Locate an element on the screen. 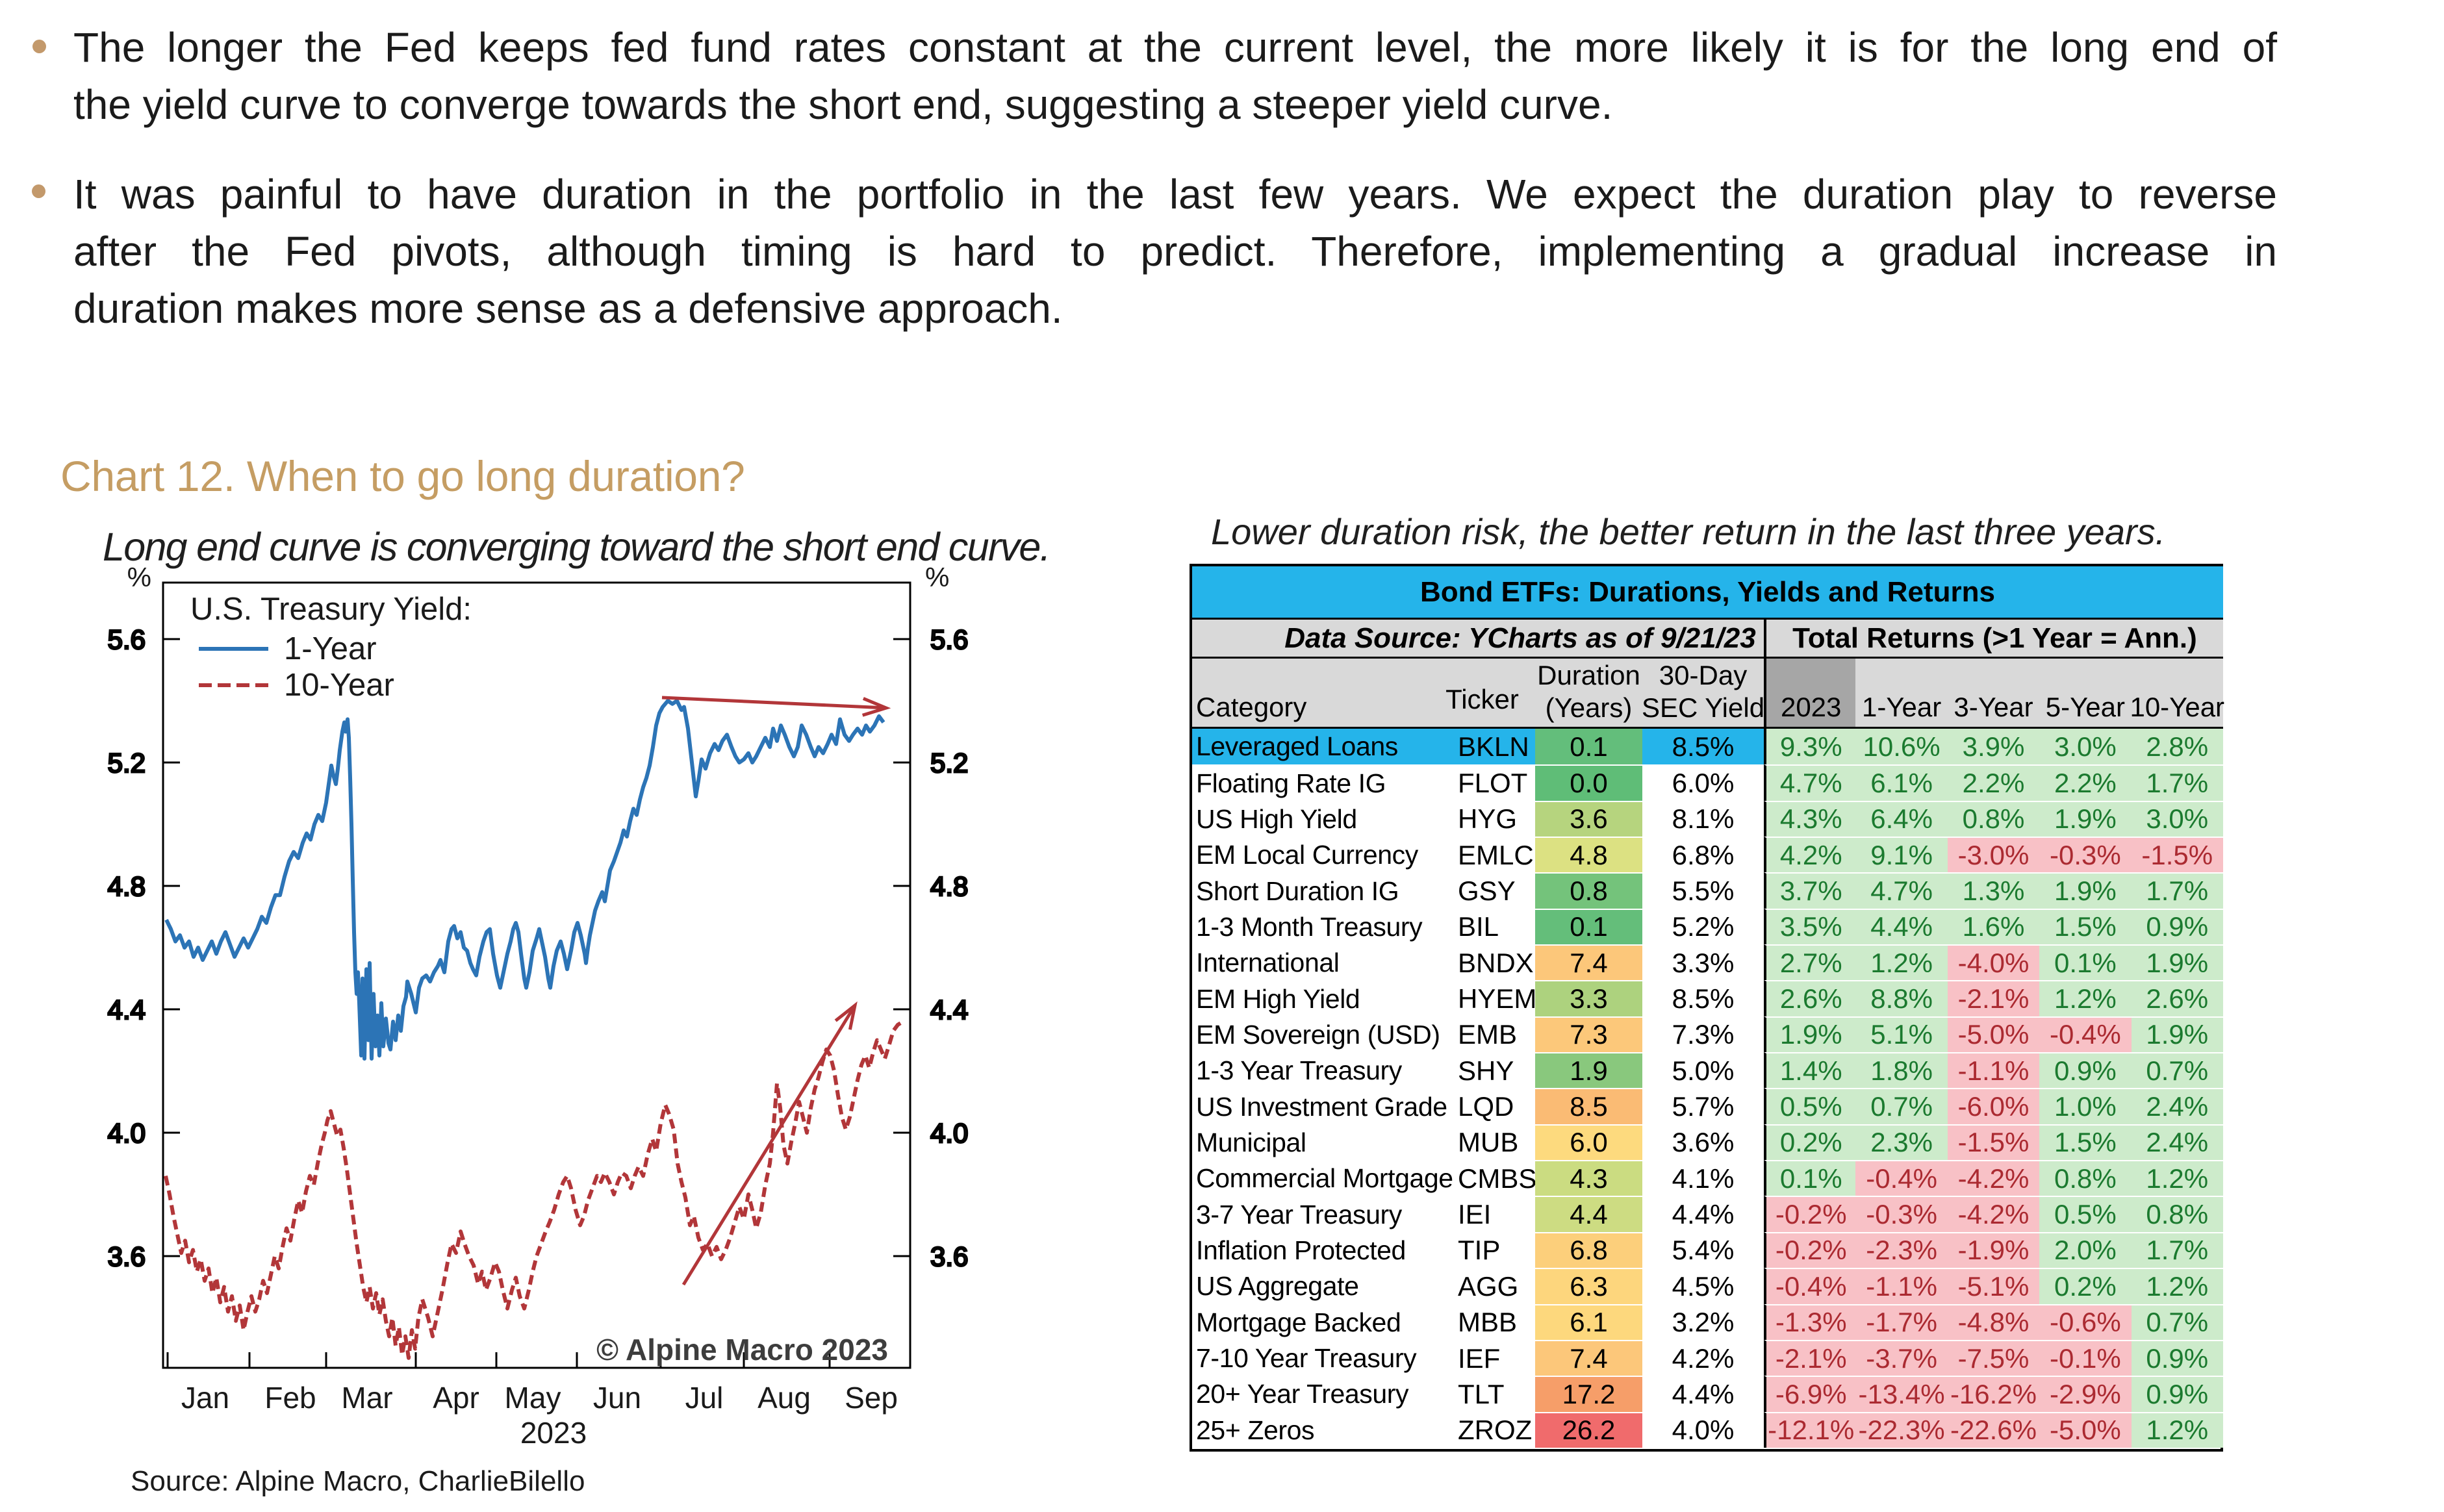 Image resolution: width=2444 pixels, height=1512 pixels. svg-text: Feb is located at coordinates (290, 1398).